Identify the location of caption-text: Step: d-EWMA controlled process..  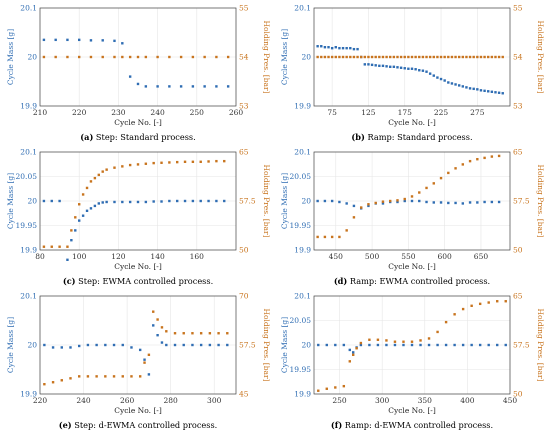
(145, 425).